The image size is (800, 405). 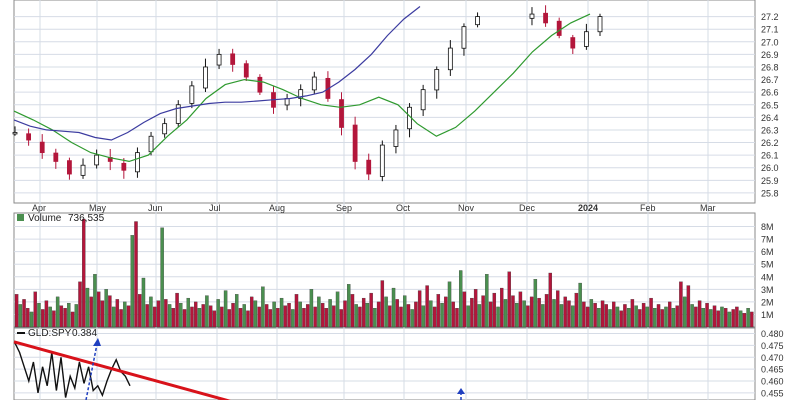 I want to click on price-tick-label: 26.3, so click(x=770, y=130).